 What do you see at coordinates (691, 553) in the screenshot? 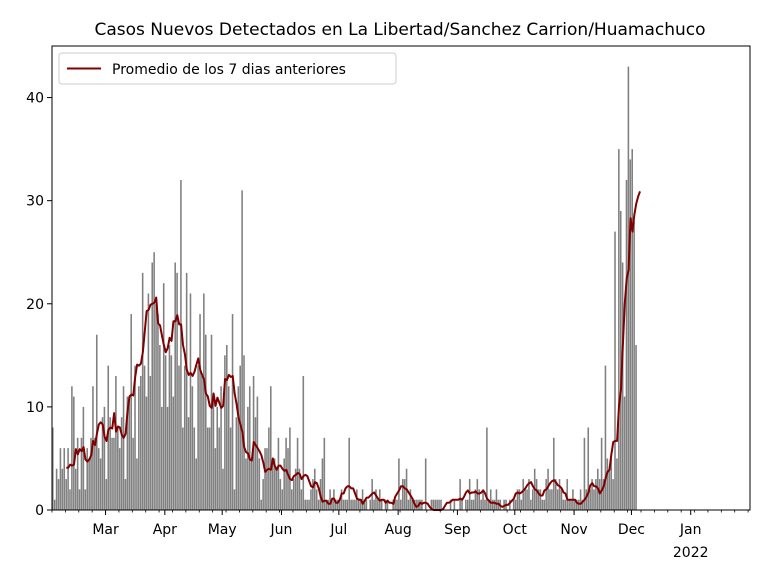
I see `x-tick-sublabel: 2022` at bounding box center [691, 553].